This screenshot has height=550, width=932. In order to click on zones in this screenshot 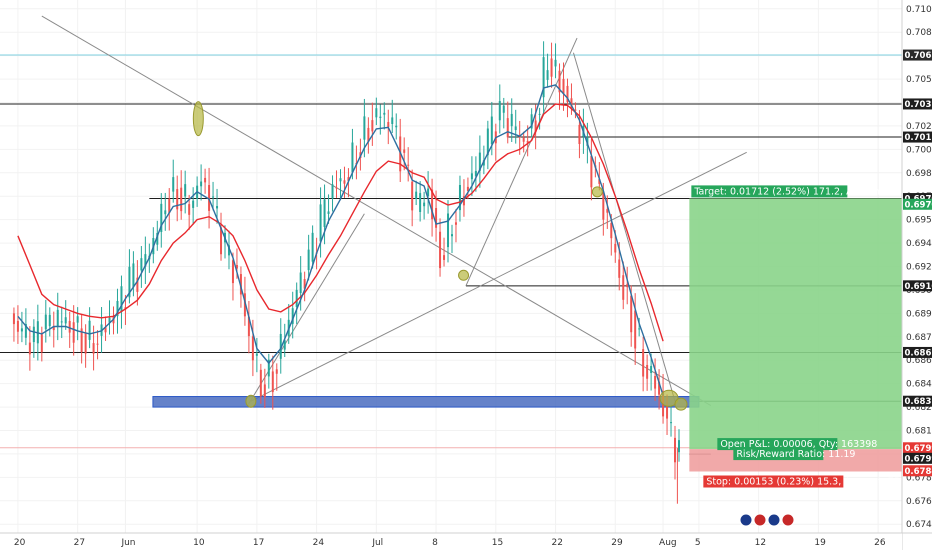, I will do `click(426, 402)`.